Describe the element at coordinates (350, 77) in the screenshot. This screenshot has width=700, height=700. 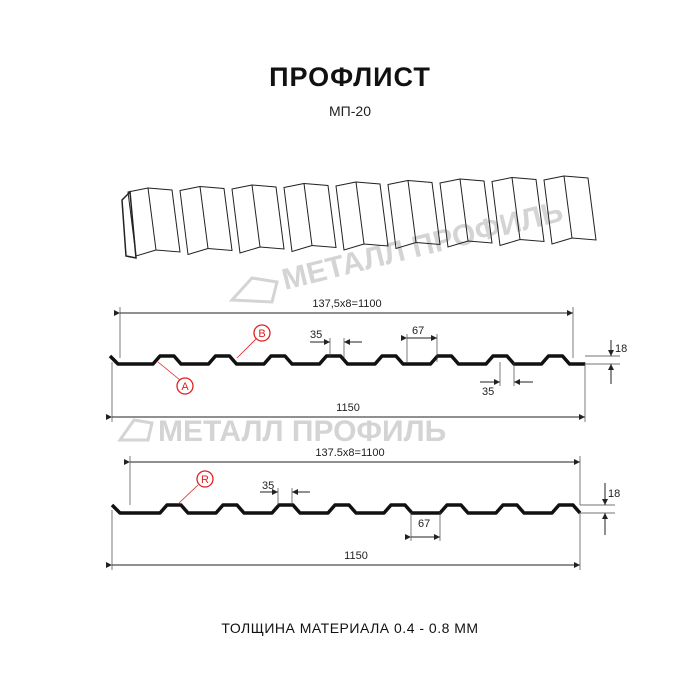
I see `page-title: ПРОФЛИСТ` at that location.